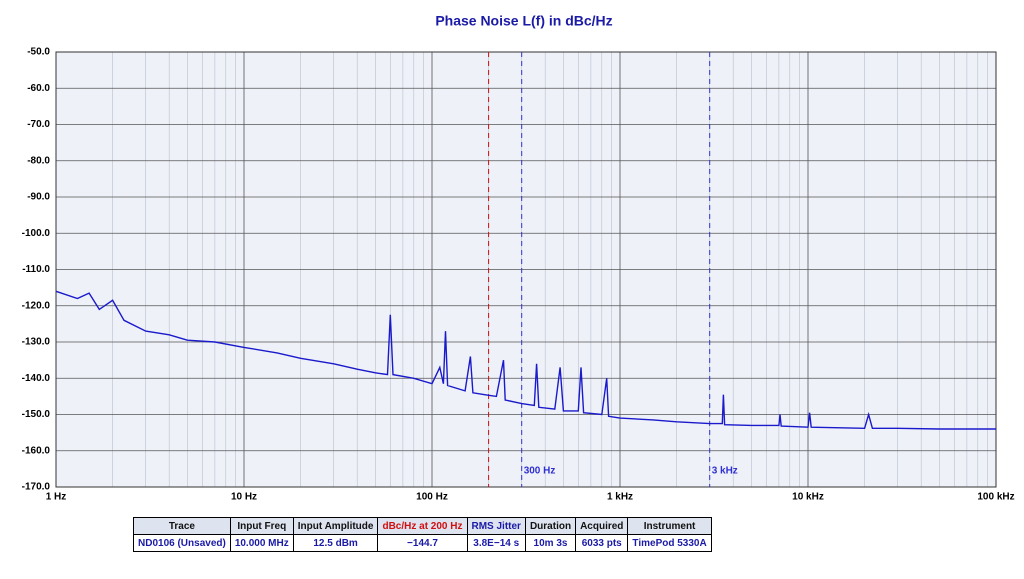  I want to click on y-tick-label: -170.0, so click(36, 487).